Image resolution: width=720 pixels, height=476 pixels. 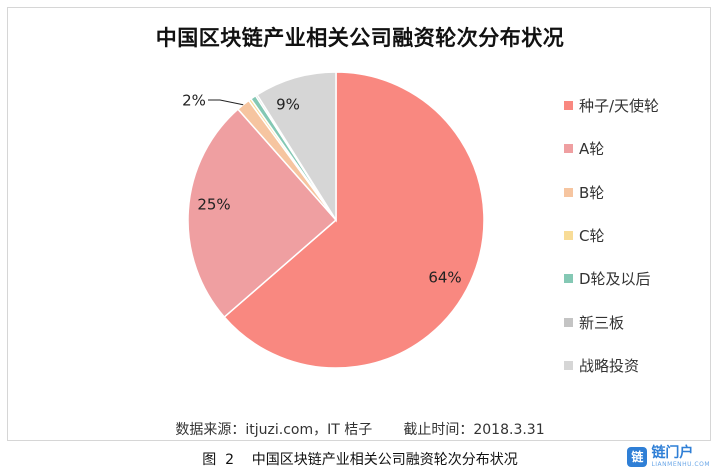 I want to click on legend-item-5: 新三板, so click(x=611, y=321).